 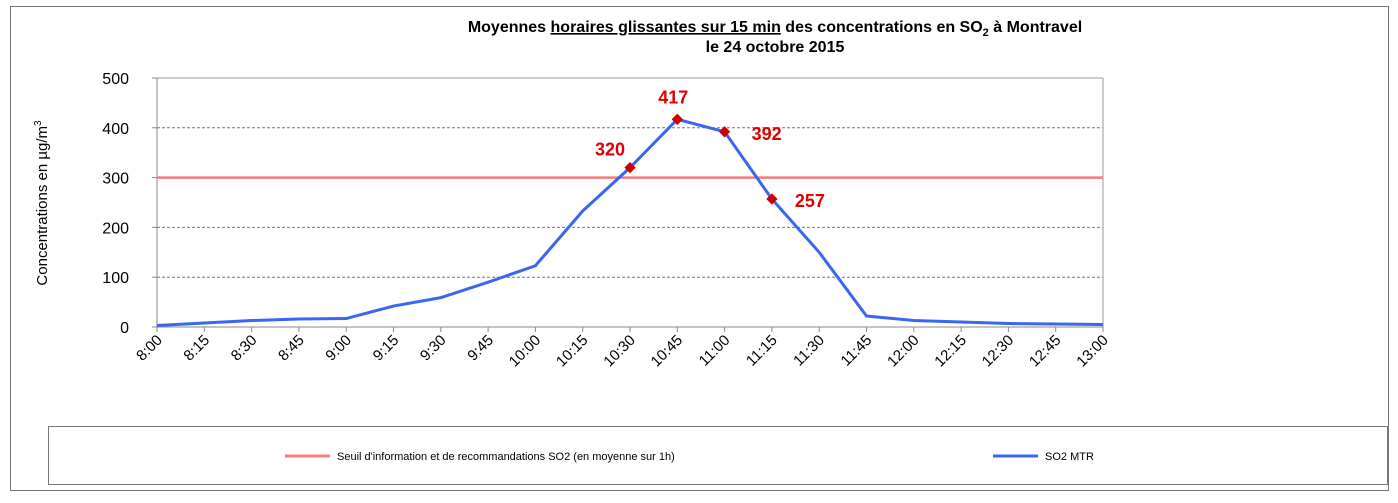 I want to click on y-tick-label: 400, so click(x=115, y=129).